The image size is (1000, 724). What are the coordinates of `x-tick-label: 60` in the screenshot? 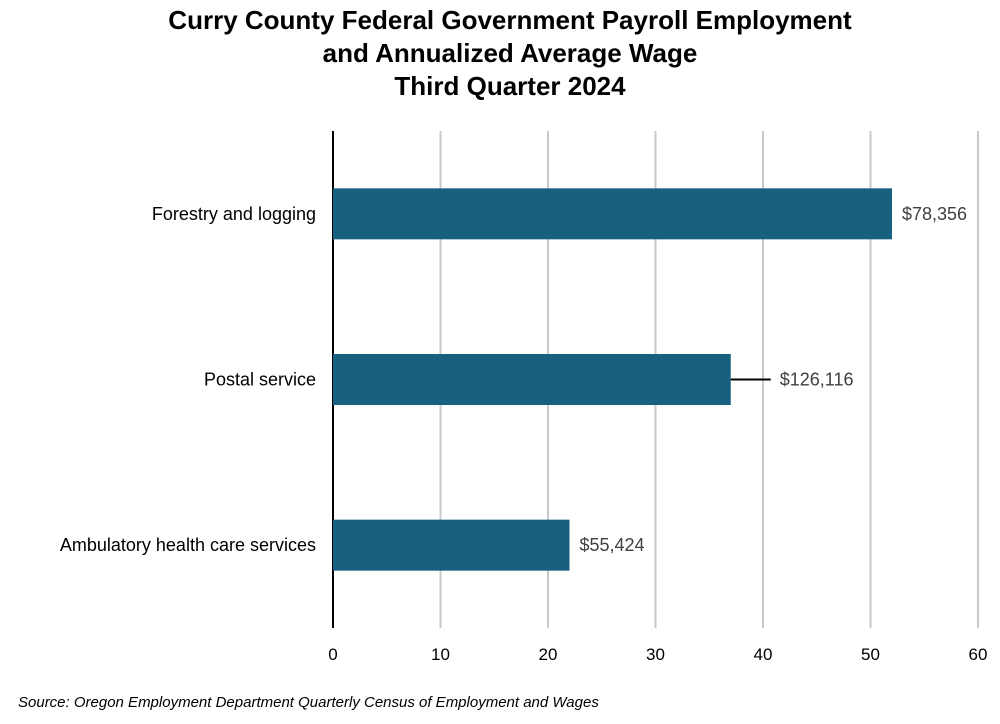 It's located at (978, 654).